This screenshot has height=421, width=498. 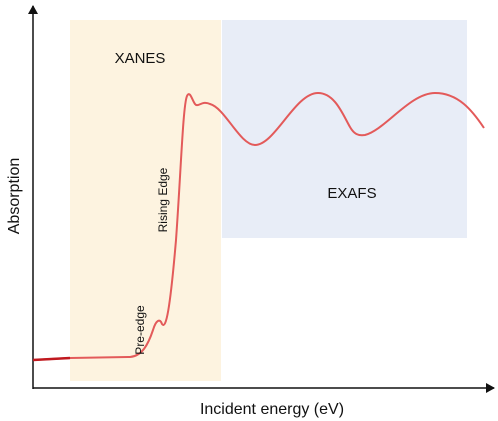 What do you see at coordinates (51, 359) in the screenshot?
I see `baseline` at bounding box center [51, 359].